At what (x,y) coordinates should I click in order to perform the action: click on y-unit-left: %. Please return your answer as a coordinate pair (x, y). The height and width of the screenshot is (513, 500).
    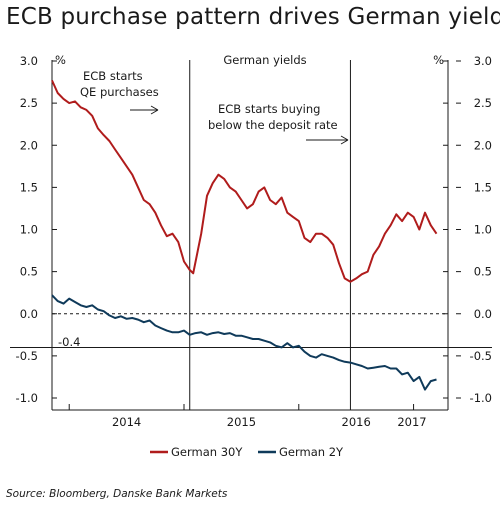
    Looking at the image, I should click on (60, 60).